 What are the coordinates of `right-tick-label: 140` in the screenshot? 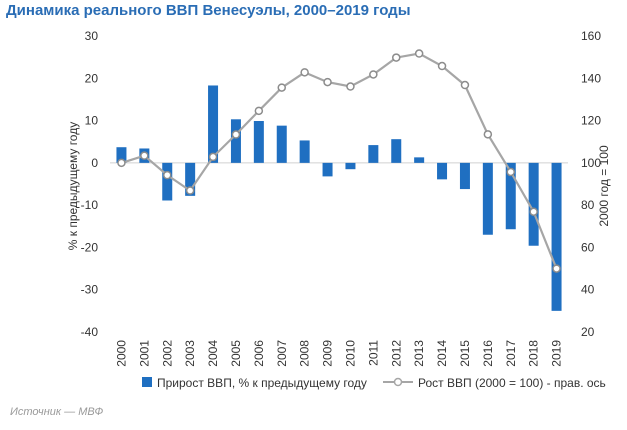 It's located at (591, 78).